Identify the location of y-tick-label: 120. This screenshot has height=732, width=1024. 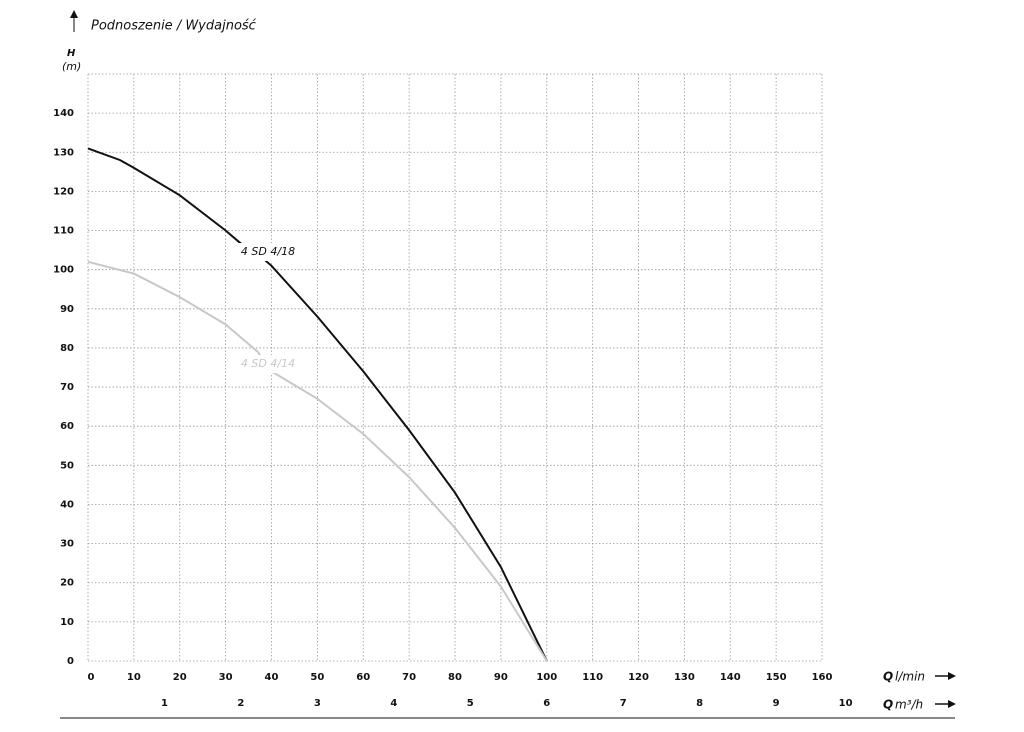
(63, 191).